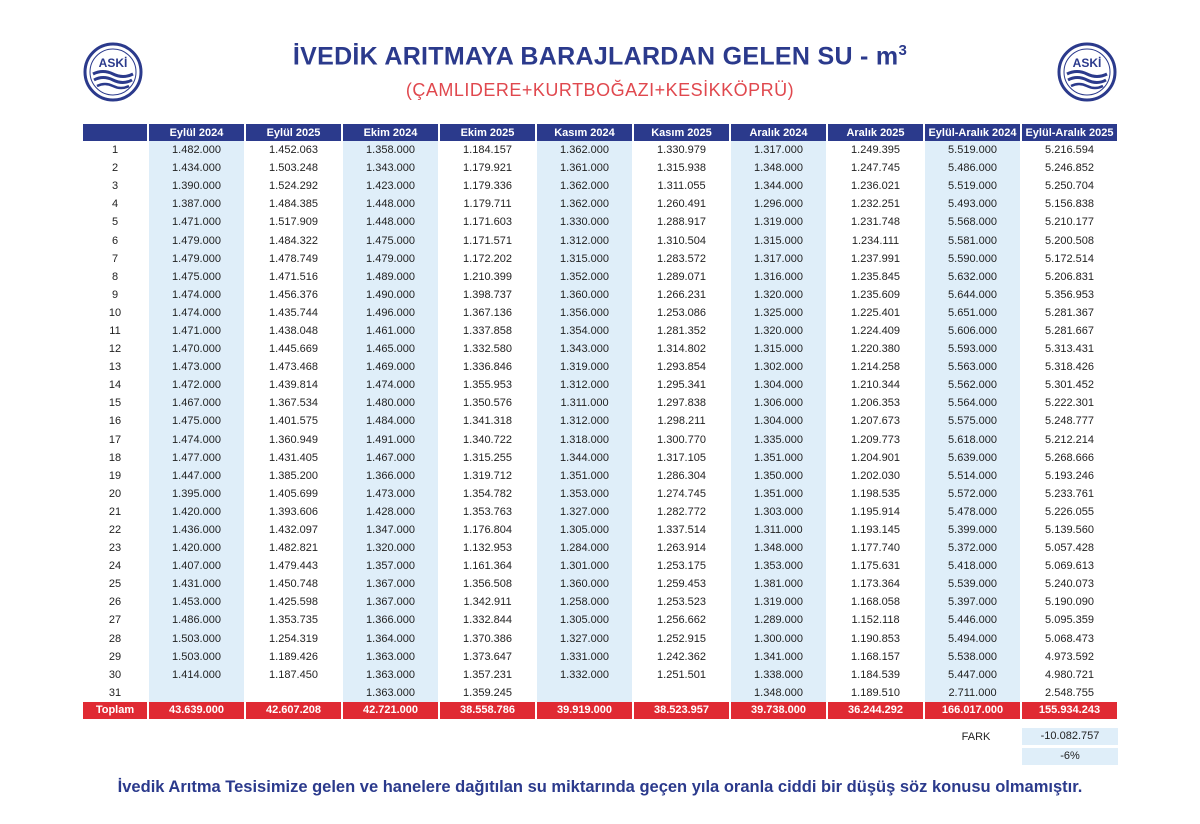 This screenshot has width=1200, height=824. I want to click on value-cell: 5.606.000, so click(972, 331).